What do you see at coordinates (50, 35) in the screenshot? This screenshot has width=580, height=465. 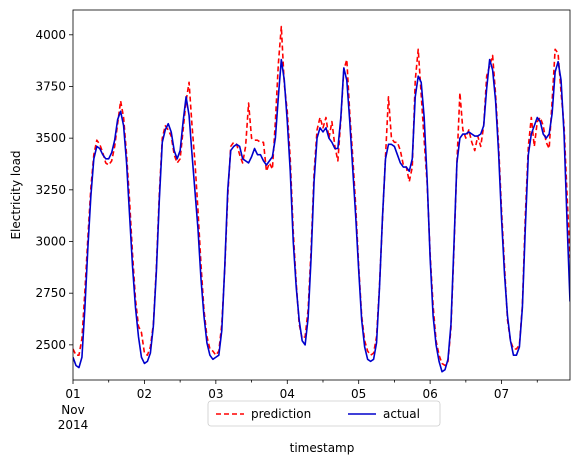 I see `y-tick-label: 4000` at bounding box center [50, 35].